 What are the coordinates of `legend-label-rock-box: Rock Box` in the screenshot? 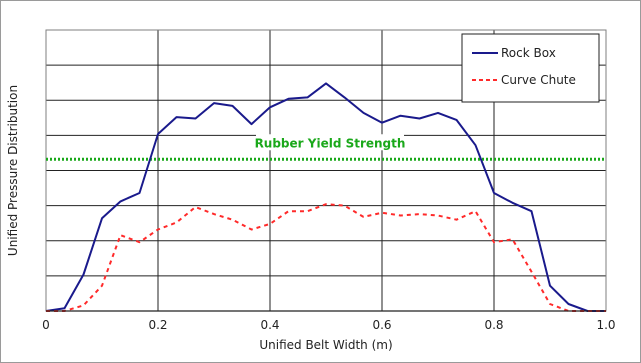 It's located at (528, 53).